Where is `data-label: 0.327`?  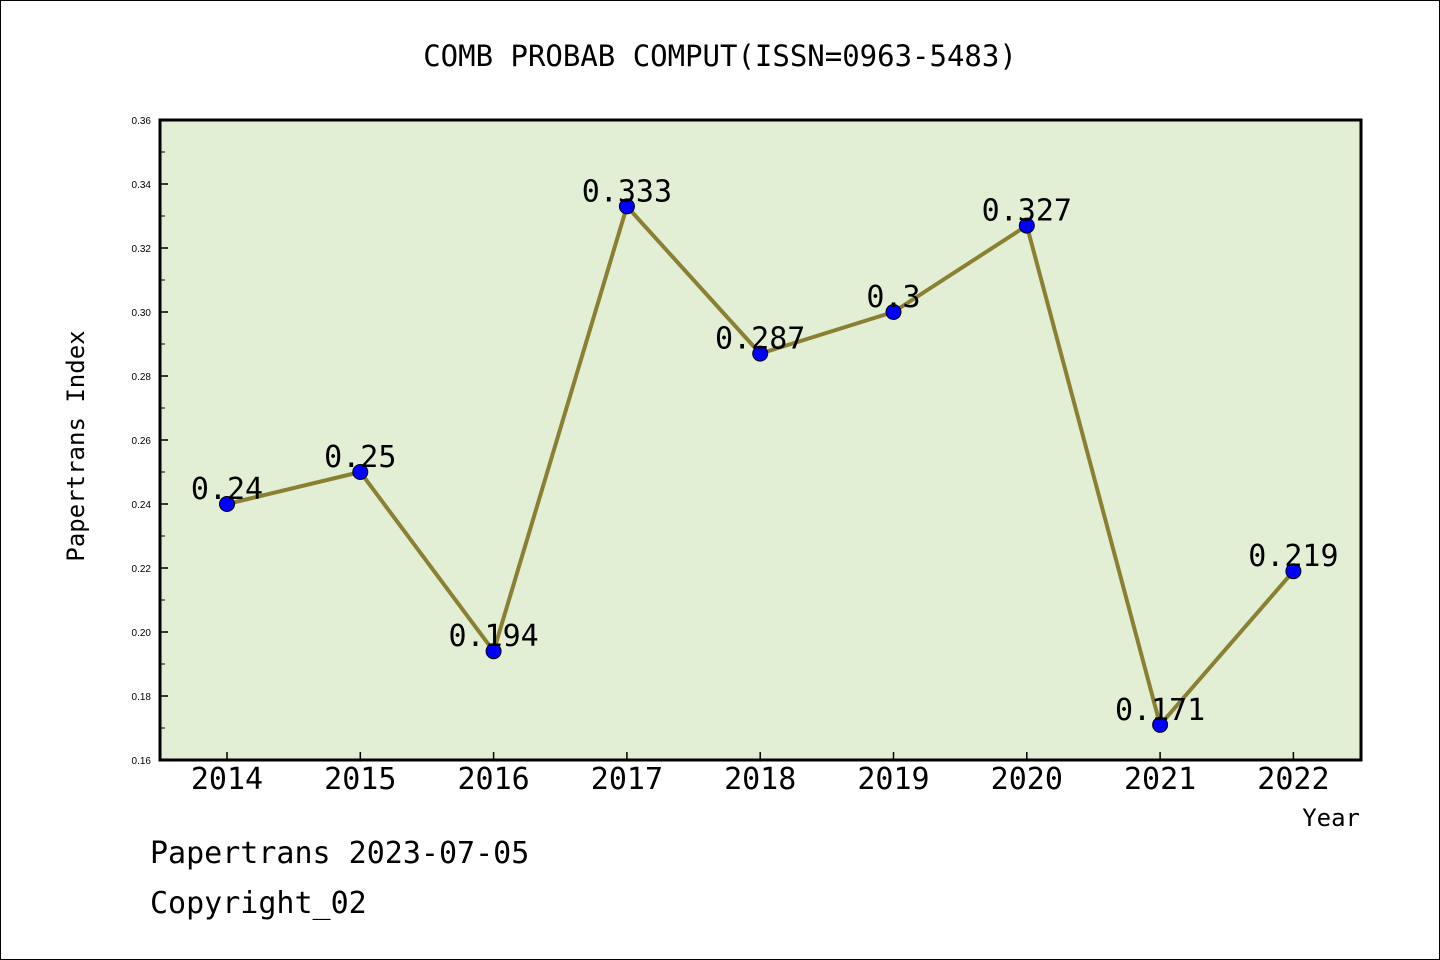
data-label: 0.327 is located at coordinates (1027, 211).